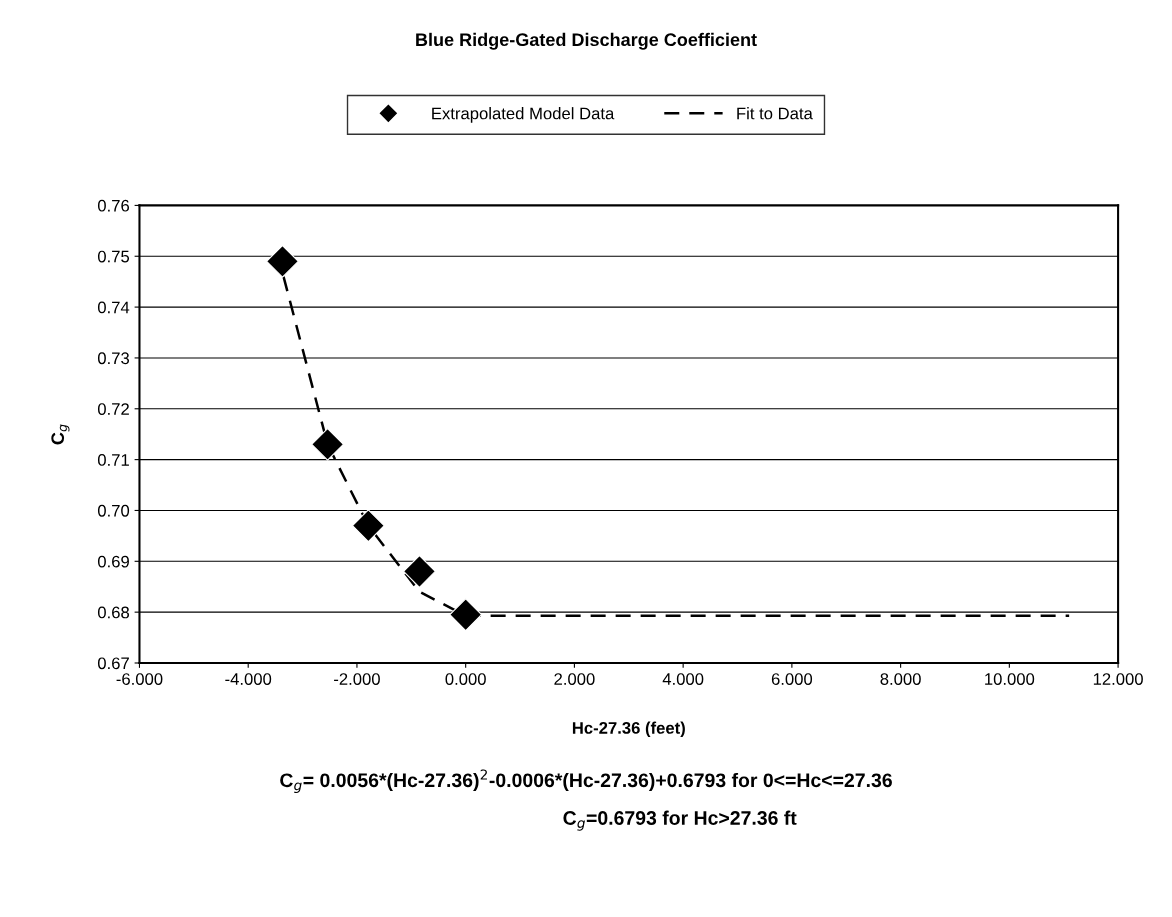 Image resolution: width=1172 pixels, height=917 pixels. I want to click on x-tick-label: 8.000, so click(900, 679).